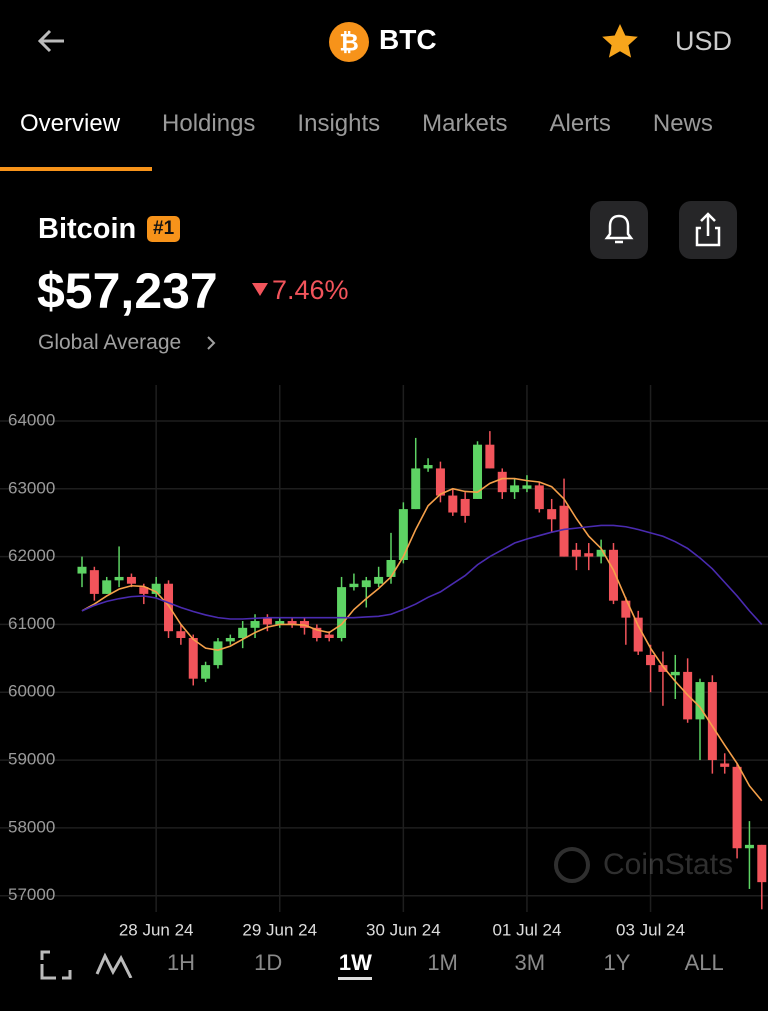  What do you see at coordinates (110, 342) in the screenshot?
I see `price-source: Global Average` at bounding box center [110, 342].